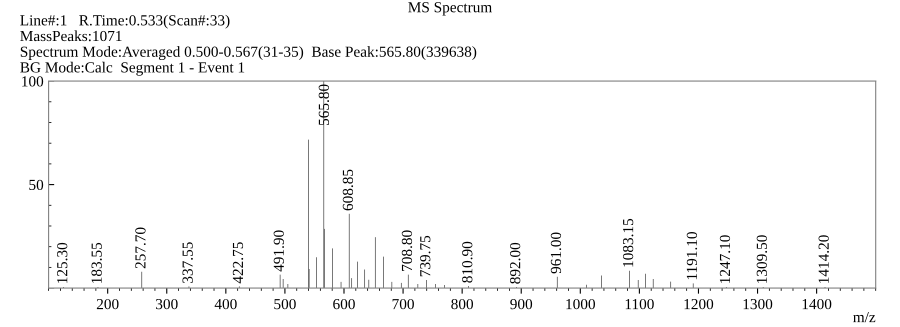 This screenshot has height=327, width=900. I want to click on annotation: 892.00, so click(515, 263).